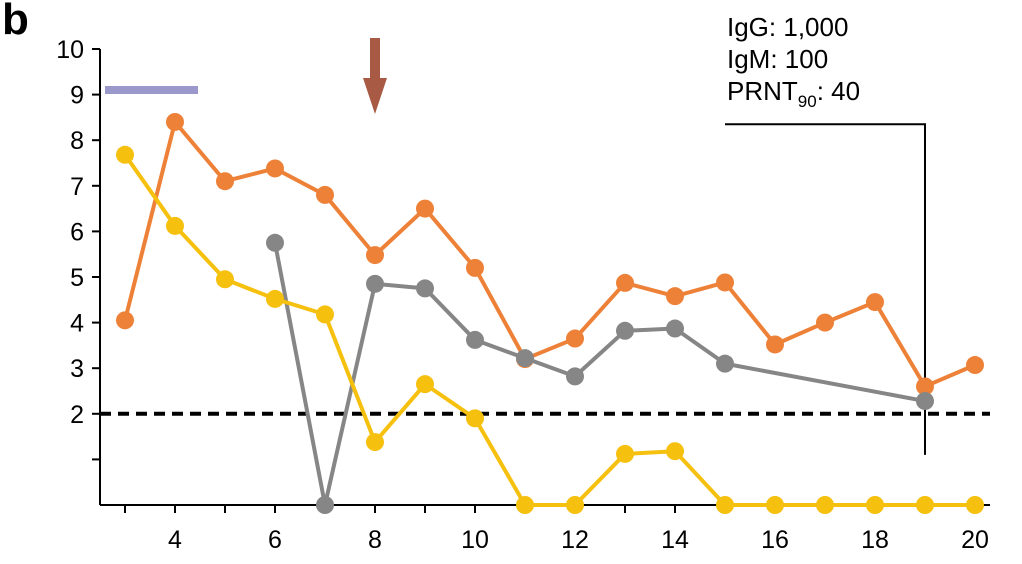 The width and height of the screenshot is (1022, 564). I want to click on panel-label: b, so click(15, 22).